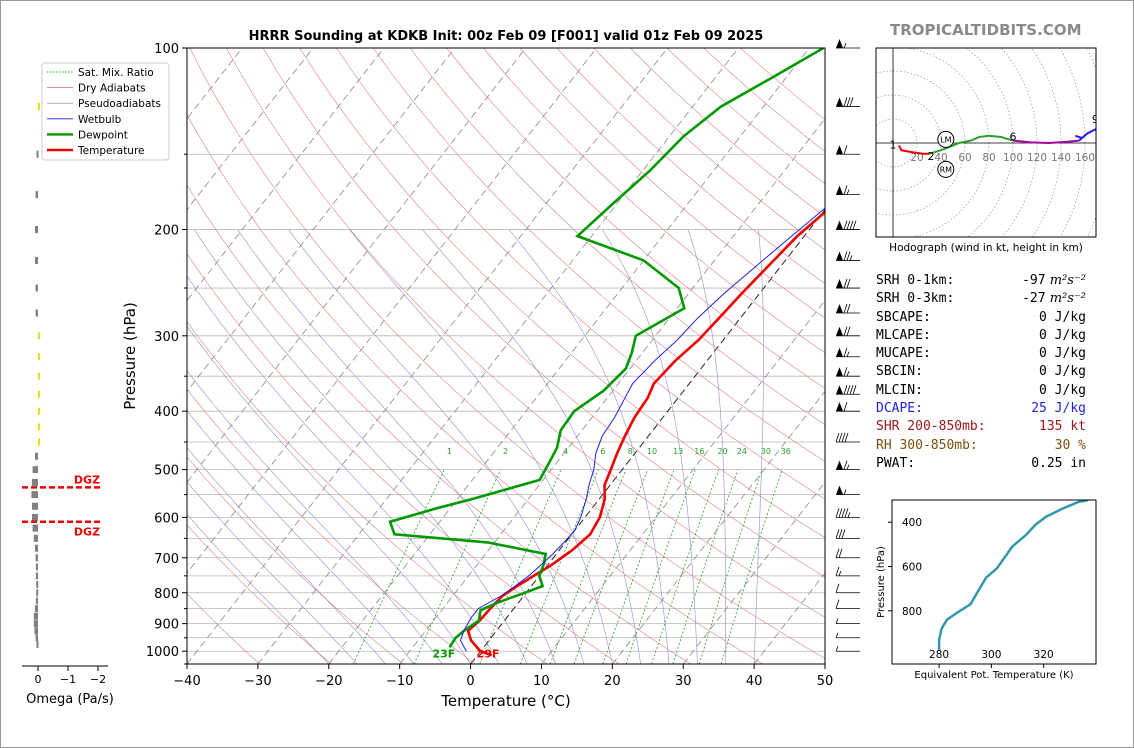 The height and width of the screenshot is (748, 1134). What do you see at coordinates (993, 675) in the screenshot?
I see `theta-e-x-label: Equivalent Pot. Temperature (K)` at bounding box center [993, 675].